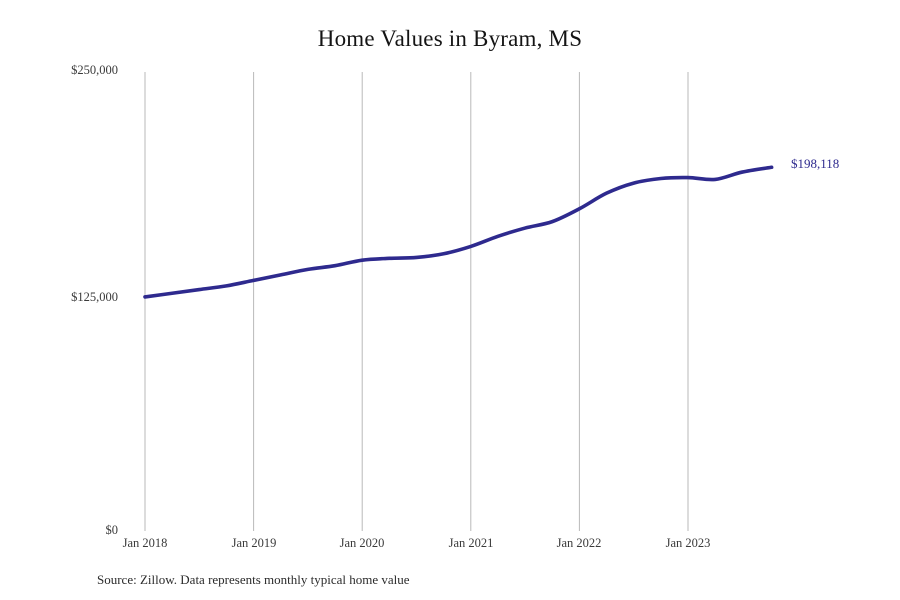 The width and height of the screenshot is (900, 600). What do you see at coordinates (94, 70) in the screenshot?
I see `y-axis-tick-250000: $250,000` at bounding box center [94, 70].